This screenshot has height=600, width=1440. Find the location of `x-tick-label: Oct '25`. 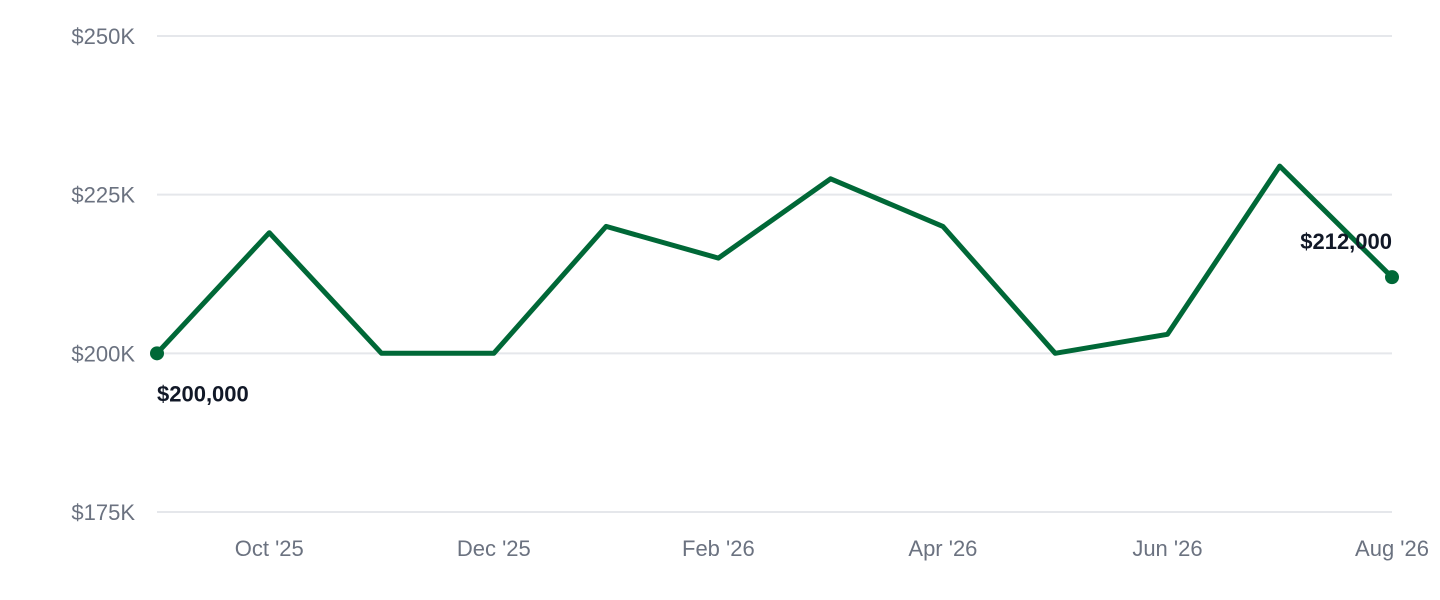

x-tick-label: Oct '25 is located at coordinates (269, 548).